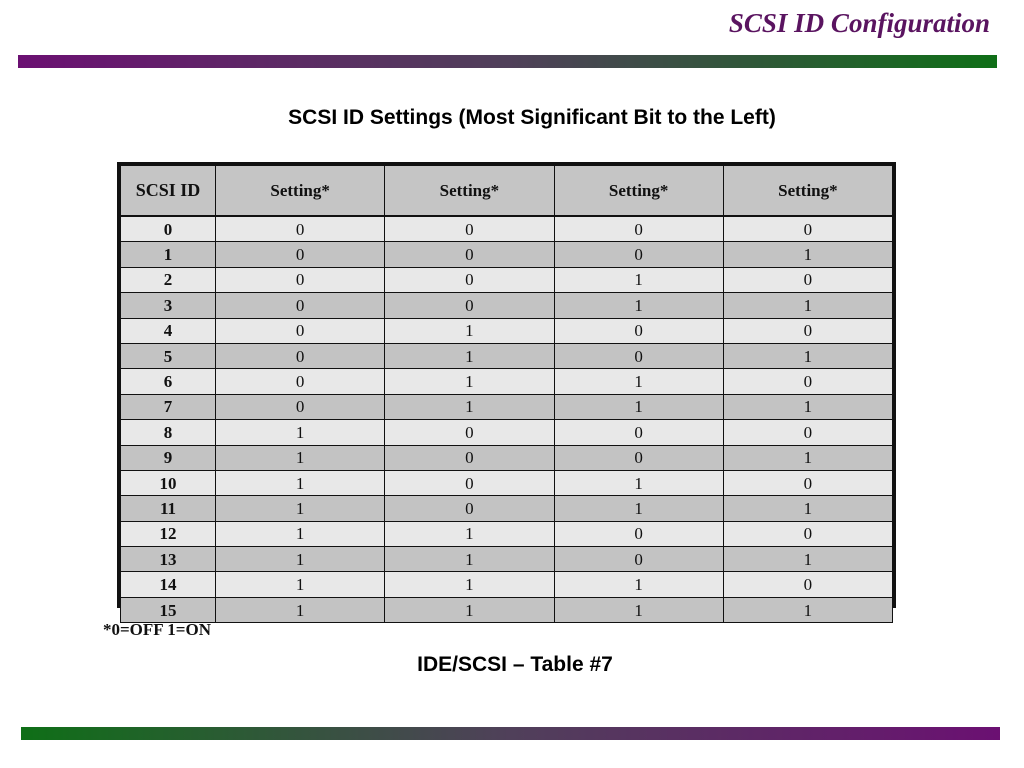  I want to click on table-row: 12 1 1 0 0, so click(507, 534).